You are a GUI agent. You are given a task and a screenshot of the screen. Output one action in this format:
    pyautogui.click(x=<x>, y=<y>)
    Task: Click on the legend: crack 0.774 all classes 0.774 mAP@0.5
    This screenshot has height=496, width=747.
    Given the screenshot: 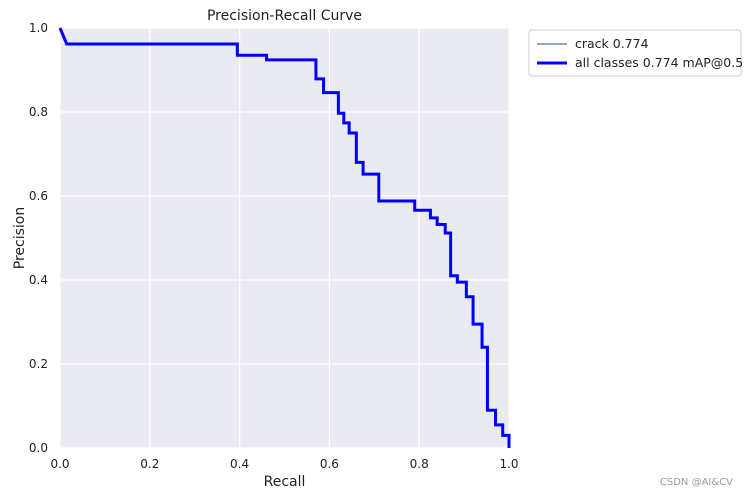 What is the action you would take?
    pyautogui.click(x=635, y=53)
    